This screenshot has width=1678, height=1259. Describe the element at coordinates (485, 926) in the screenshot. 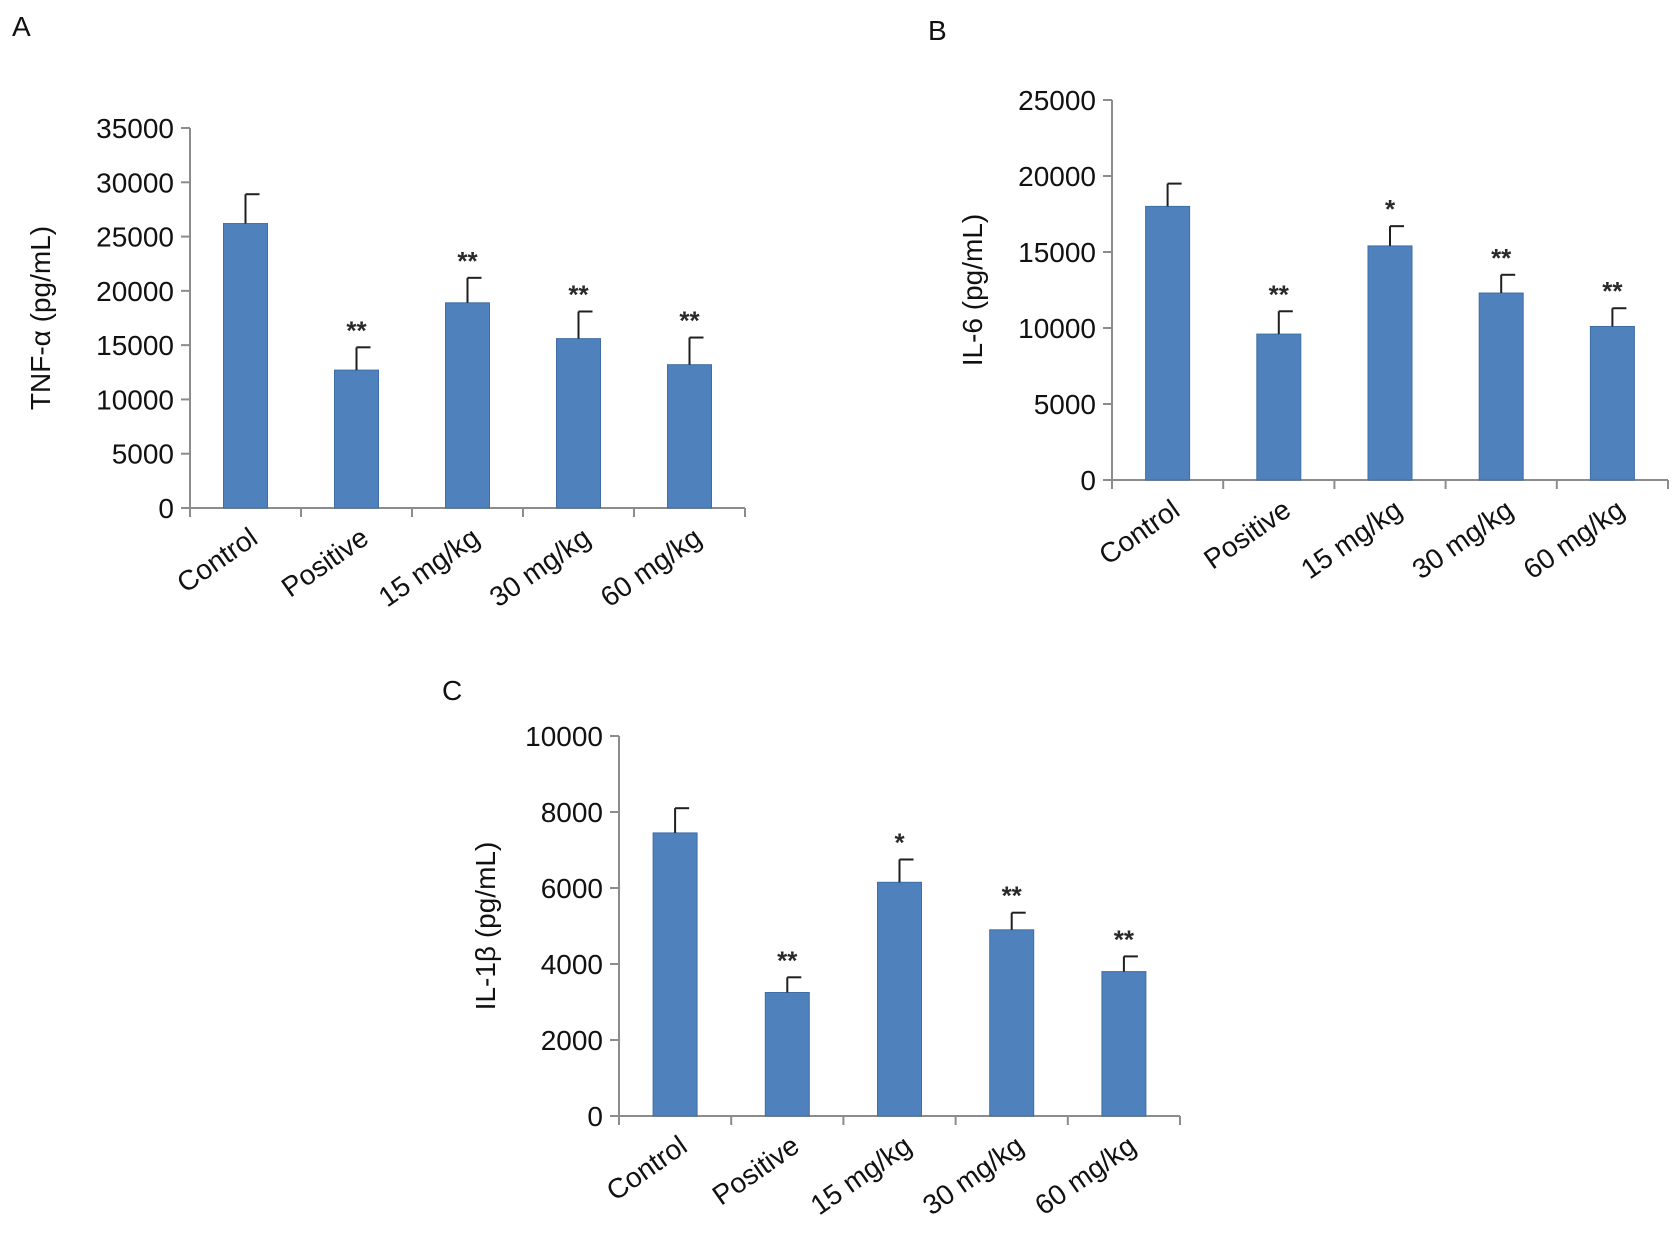

I see `y-axis-title: IL-1β (pg/mL)` at that location.